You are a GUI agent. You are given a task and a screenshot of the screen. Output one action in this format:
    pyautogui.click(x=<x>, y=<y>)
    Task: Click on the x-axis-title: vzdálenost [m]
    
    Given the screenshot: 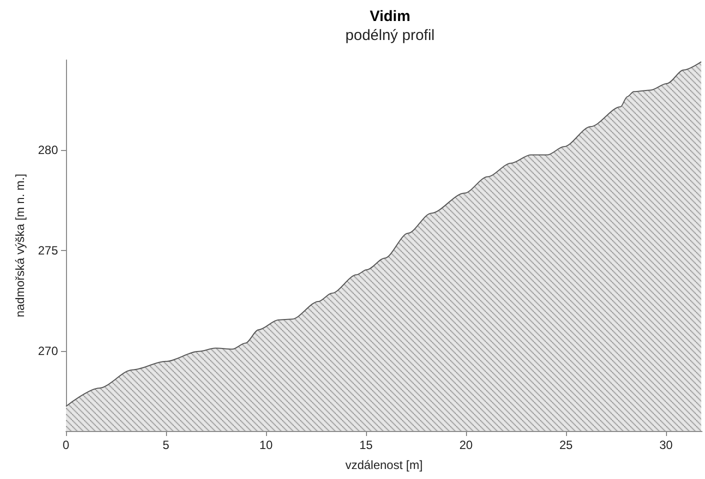 What is the action you would take?
    pyautogui.click(x=384, y=465)
    